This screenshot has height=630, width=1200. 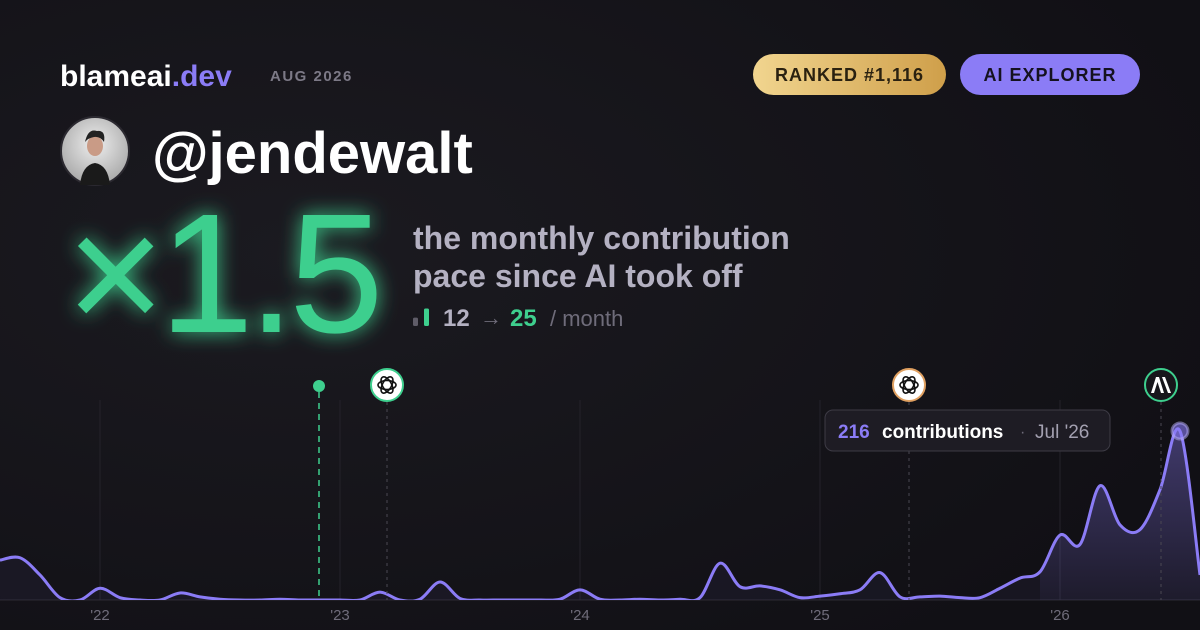 I want to click on description-line: pace since AI took off, so click(x=578, y=276).